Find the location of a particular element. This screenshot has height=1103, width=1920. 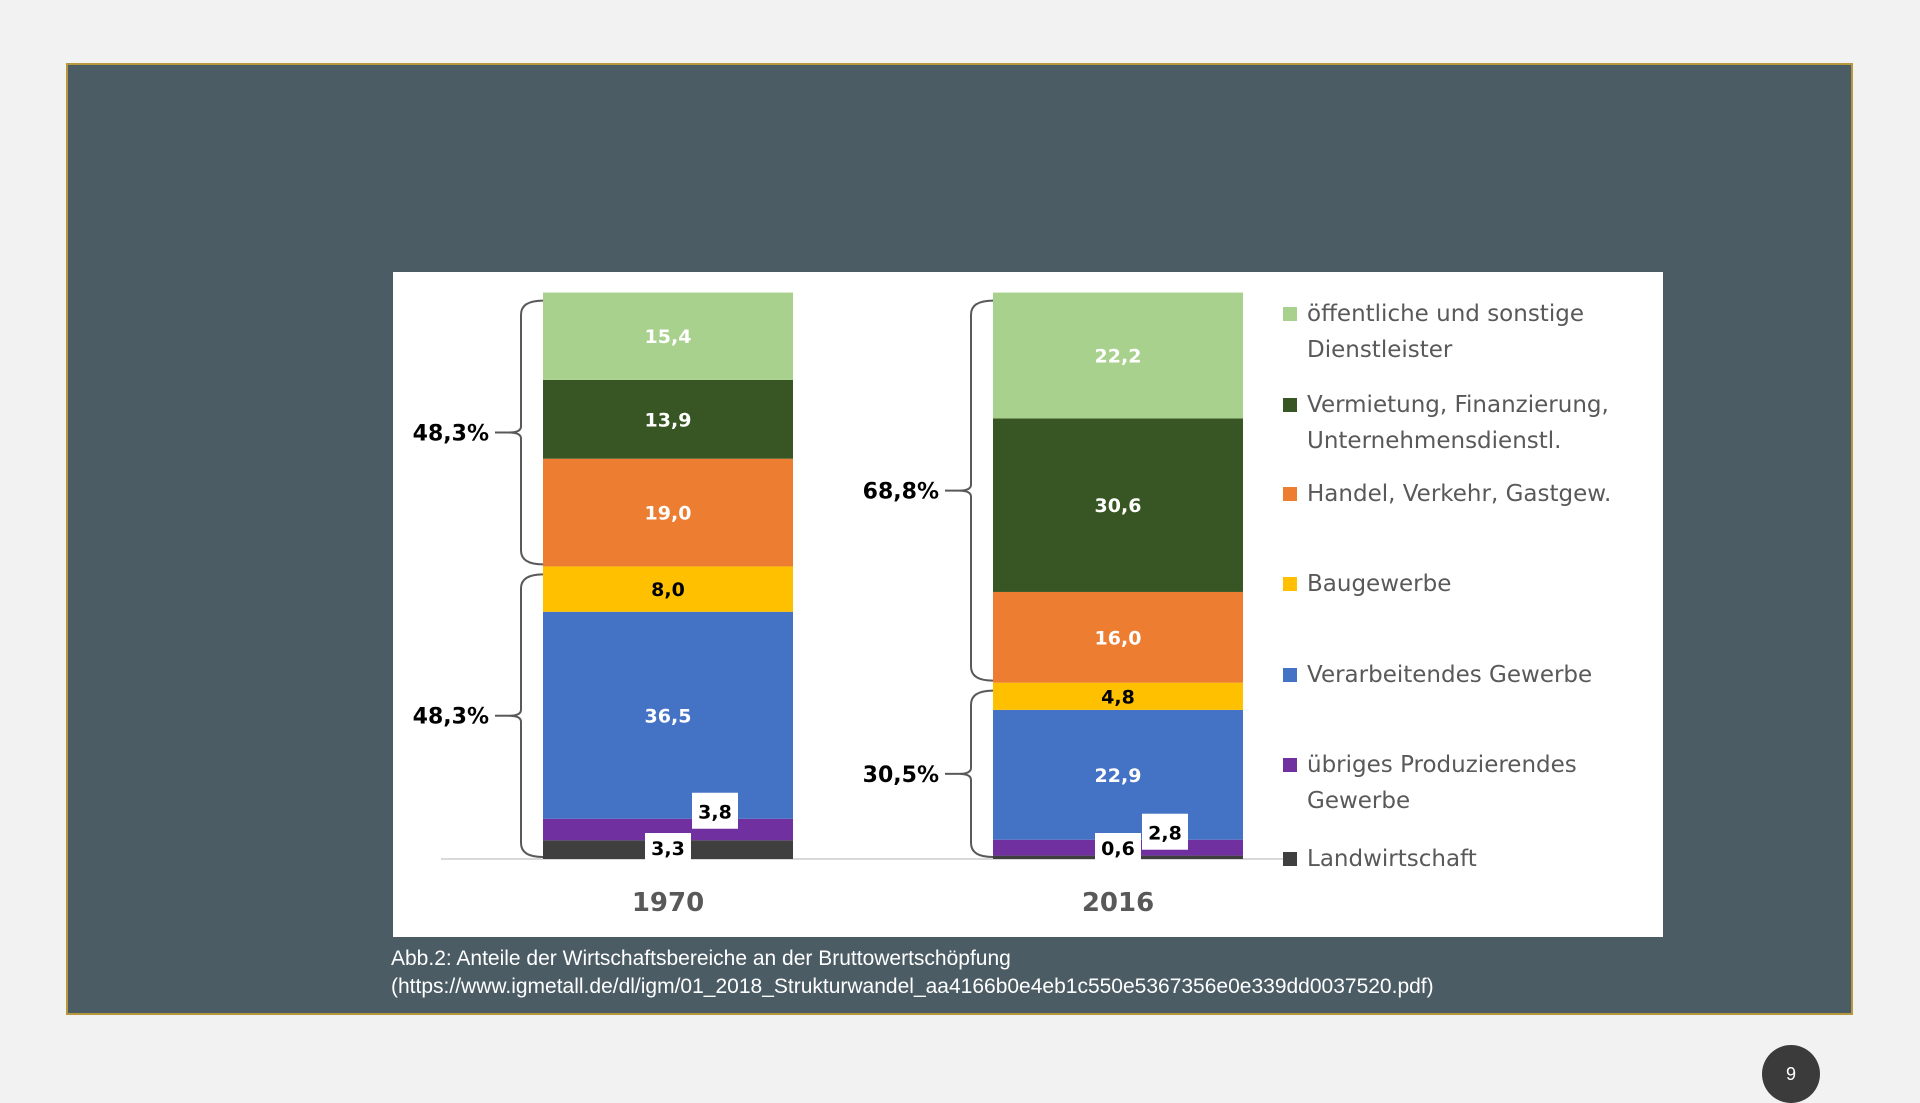

data-label-1970-0: 3,3 is located at coordinates (668, 849).